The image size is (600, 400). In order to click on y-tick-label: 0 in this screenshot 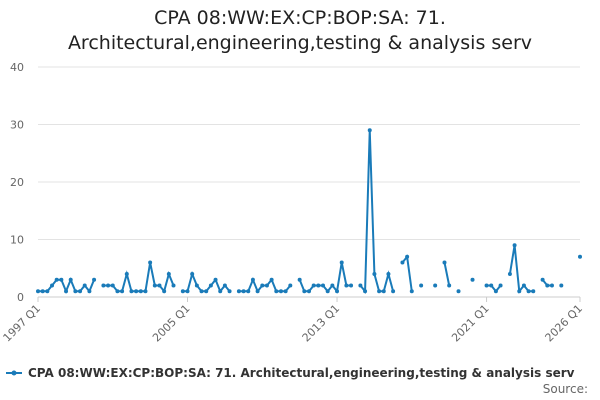, I will do `click(20, 297)`.